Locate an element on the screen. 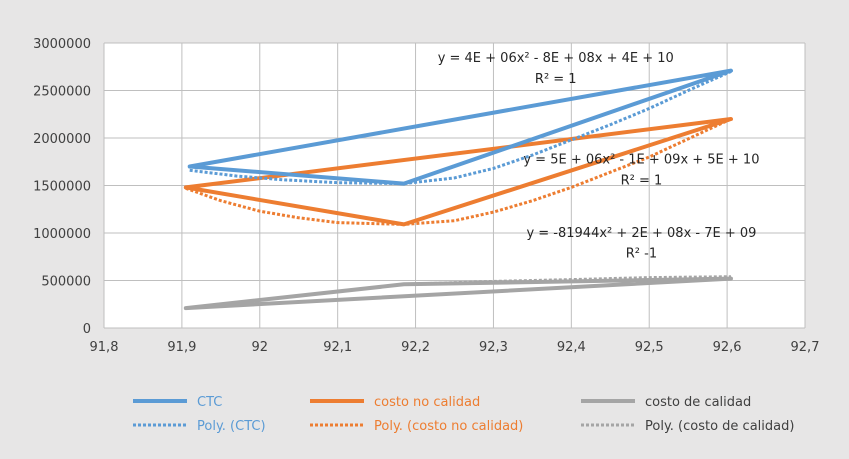 The height and width of the screenshot is (459, 849). y-tick-label: 2500000 is located at coordinates (62, 92).